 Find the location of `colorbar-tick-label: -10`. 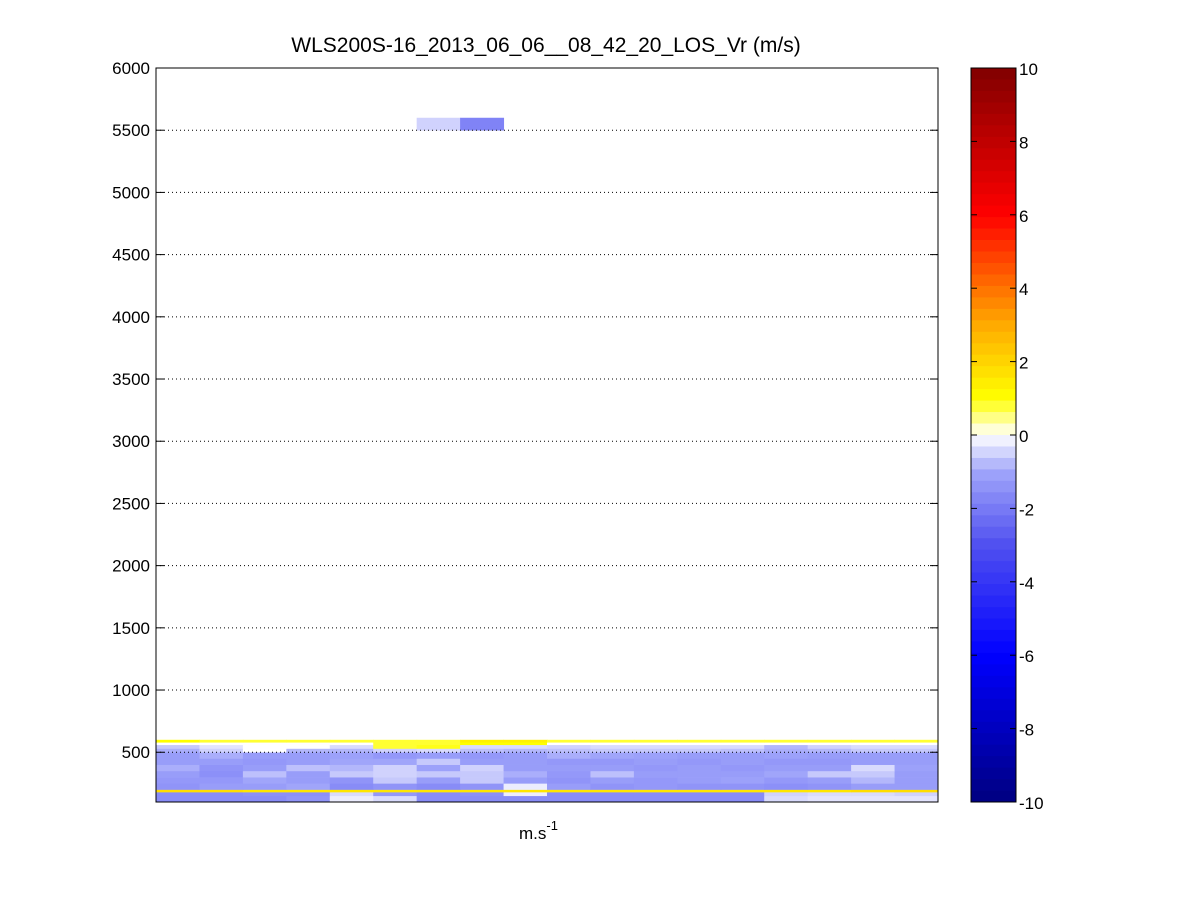

colorbar-tick-label: -10 is located at coordinates (1031, 803).